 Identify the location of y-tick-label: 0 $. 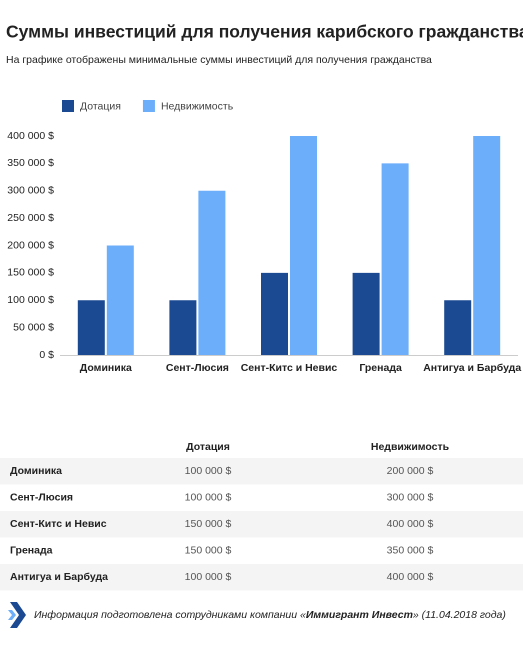
(46, 355).